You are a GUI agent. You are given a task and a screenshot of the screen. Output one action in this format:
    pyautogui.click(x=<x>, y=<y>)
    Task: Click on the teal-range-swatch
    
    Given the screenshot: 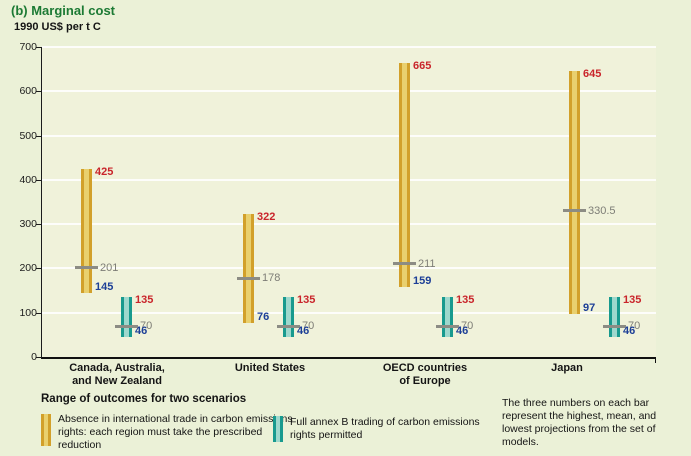 What is the action you would take?
    pyautogui.click(x=278, y=429)
    